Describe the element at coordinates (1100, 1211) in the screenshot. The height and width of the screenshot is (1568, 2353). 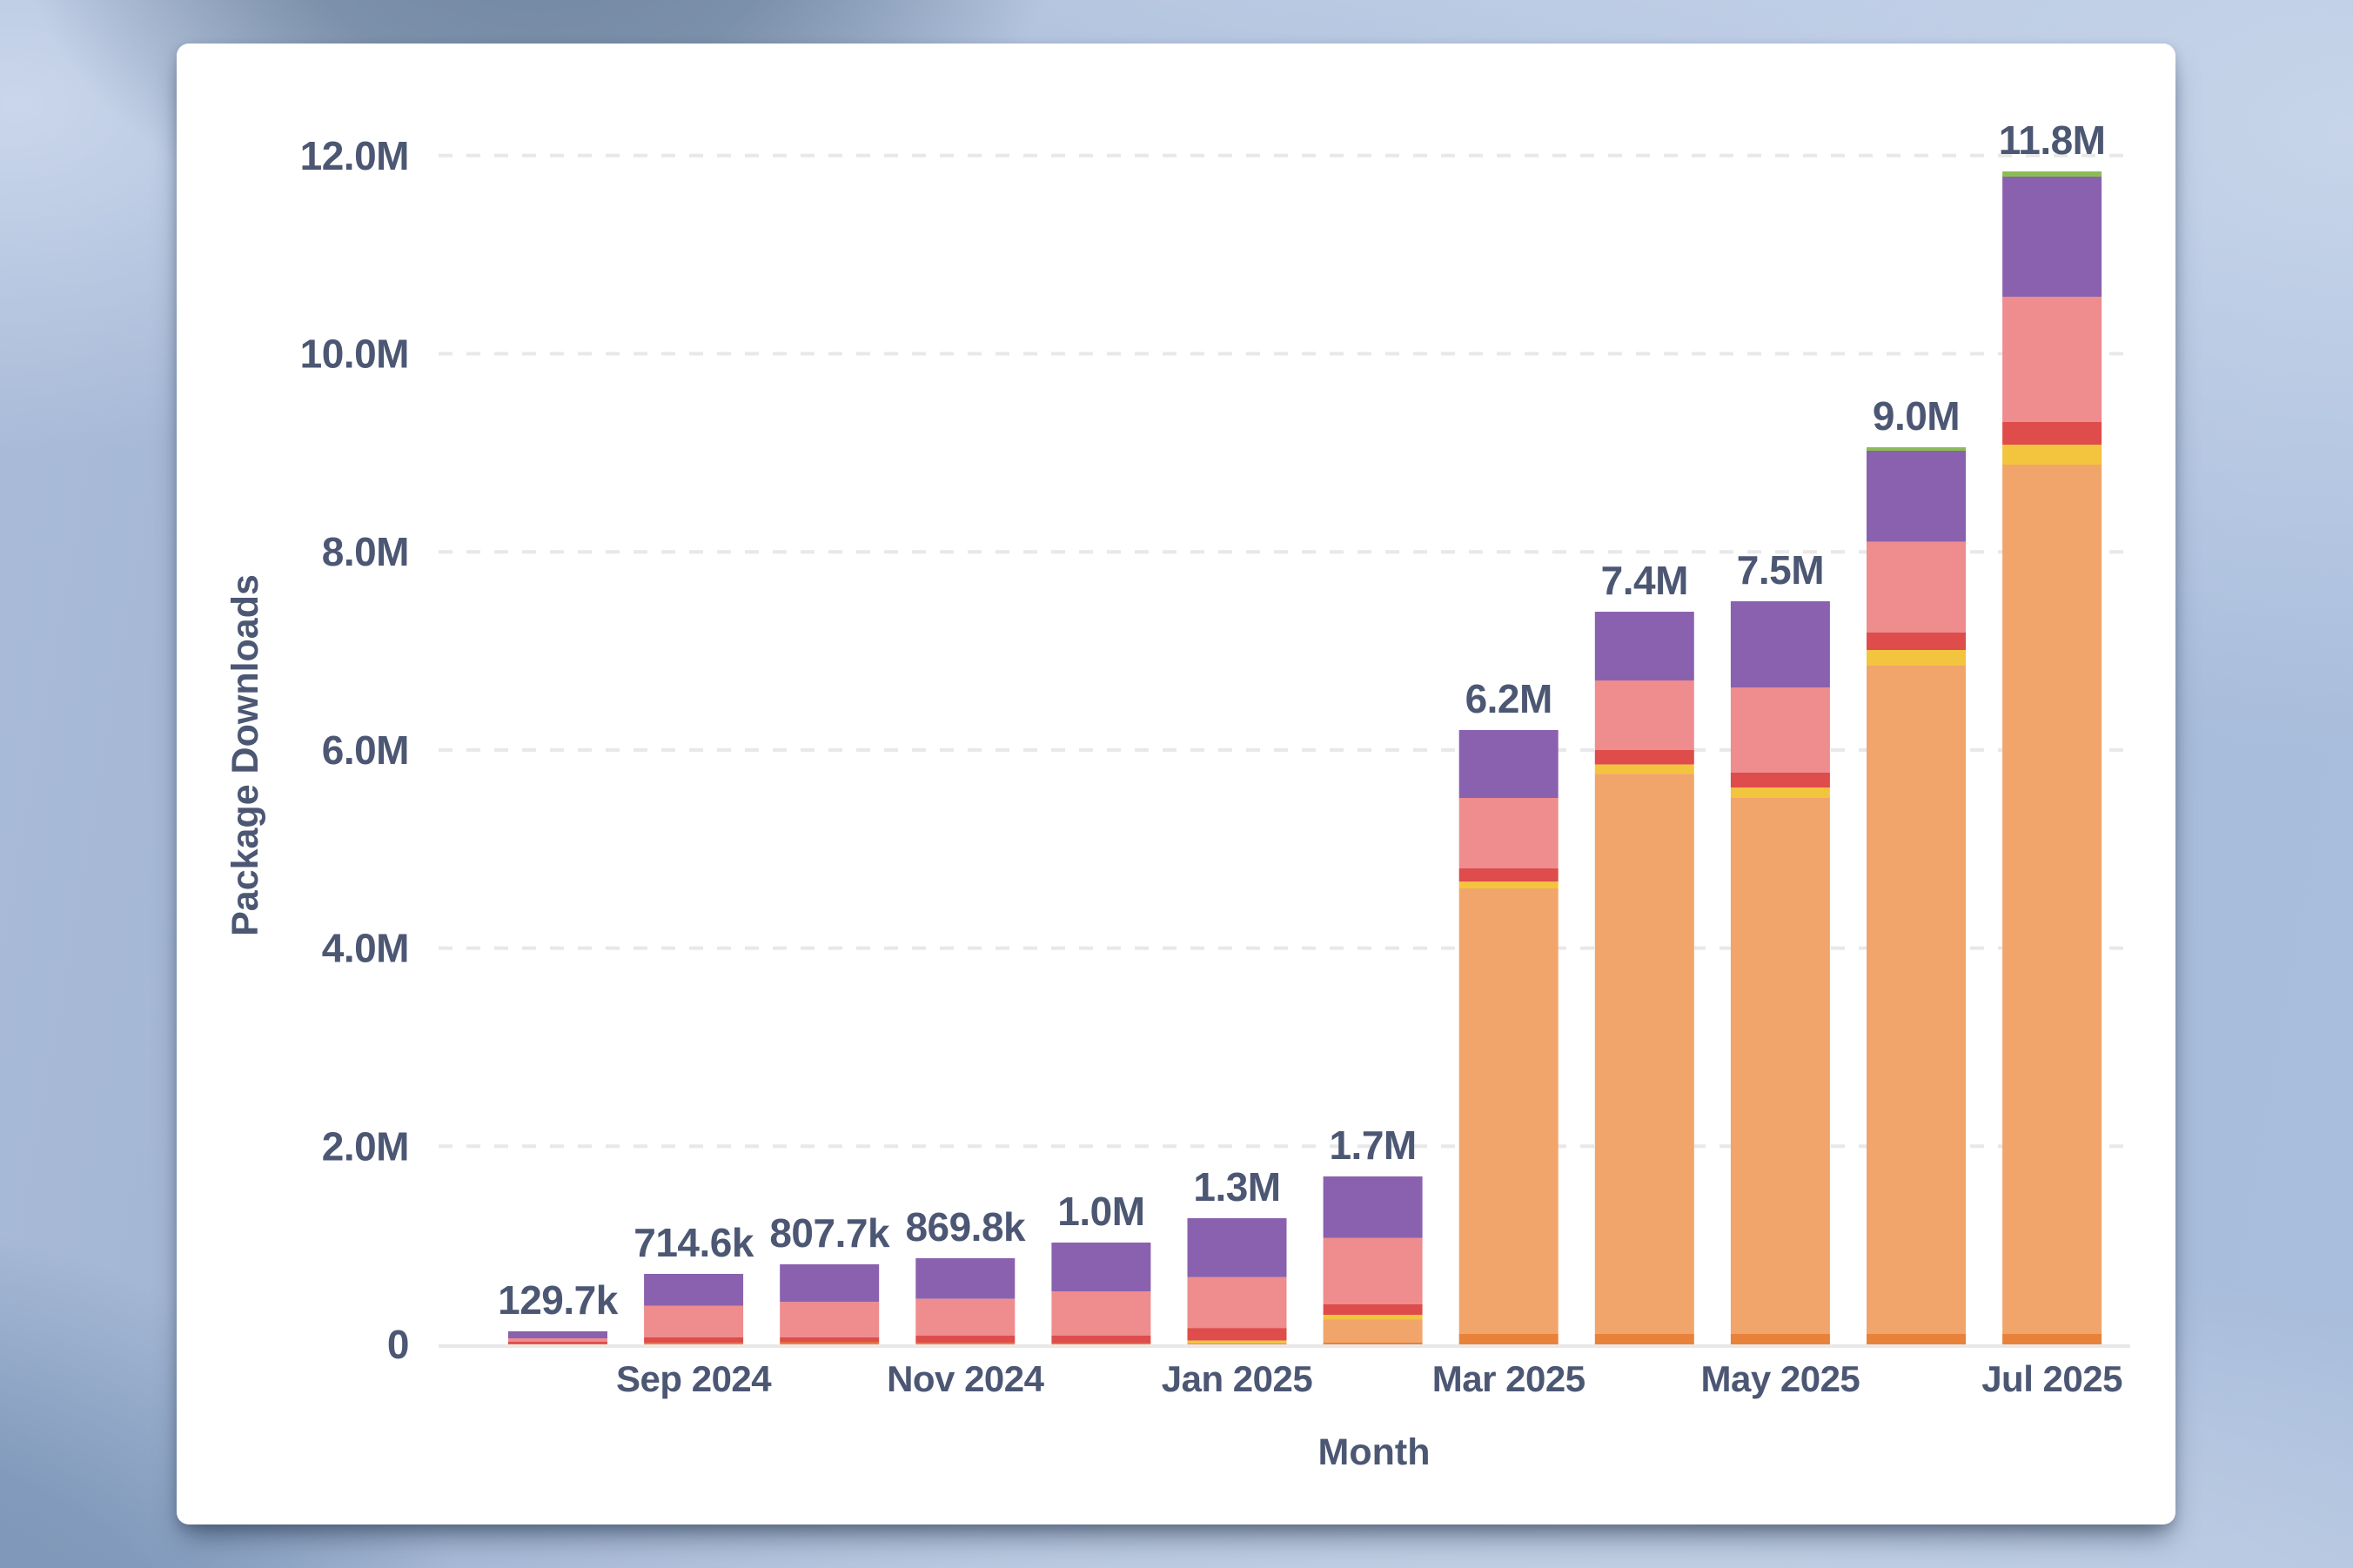
I see `svg-text: 1.0M` at that location.